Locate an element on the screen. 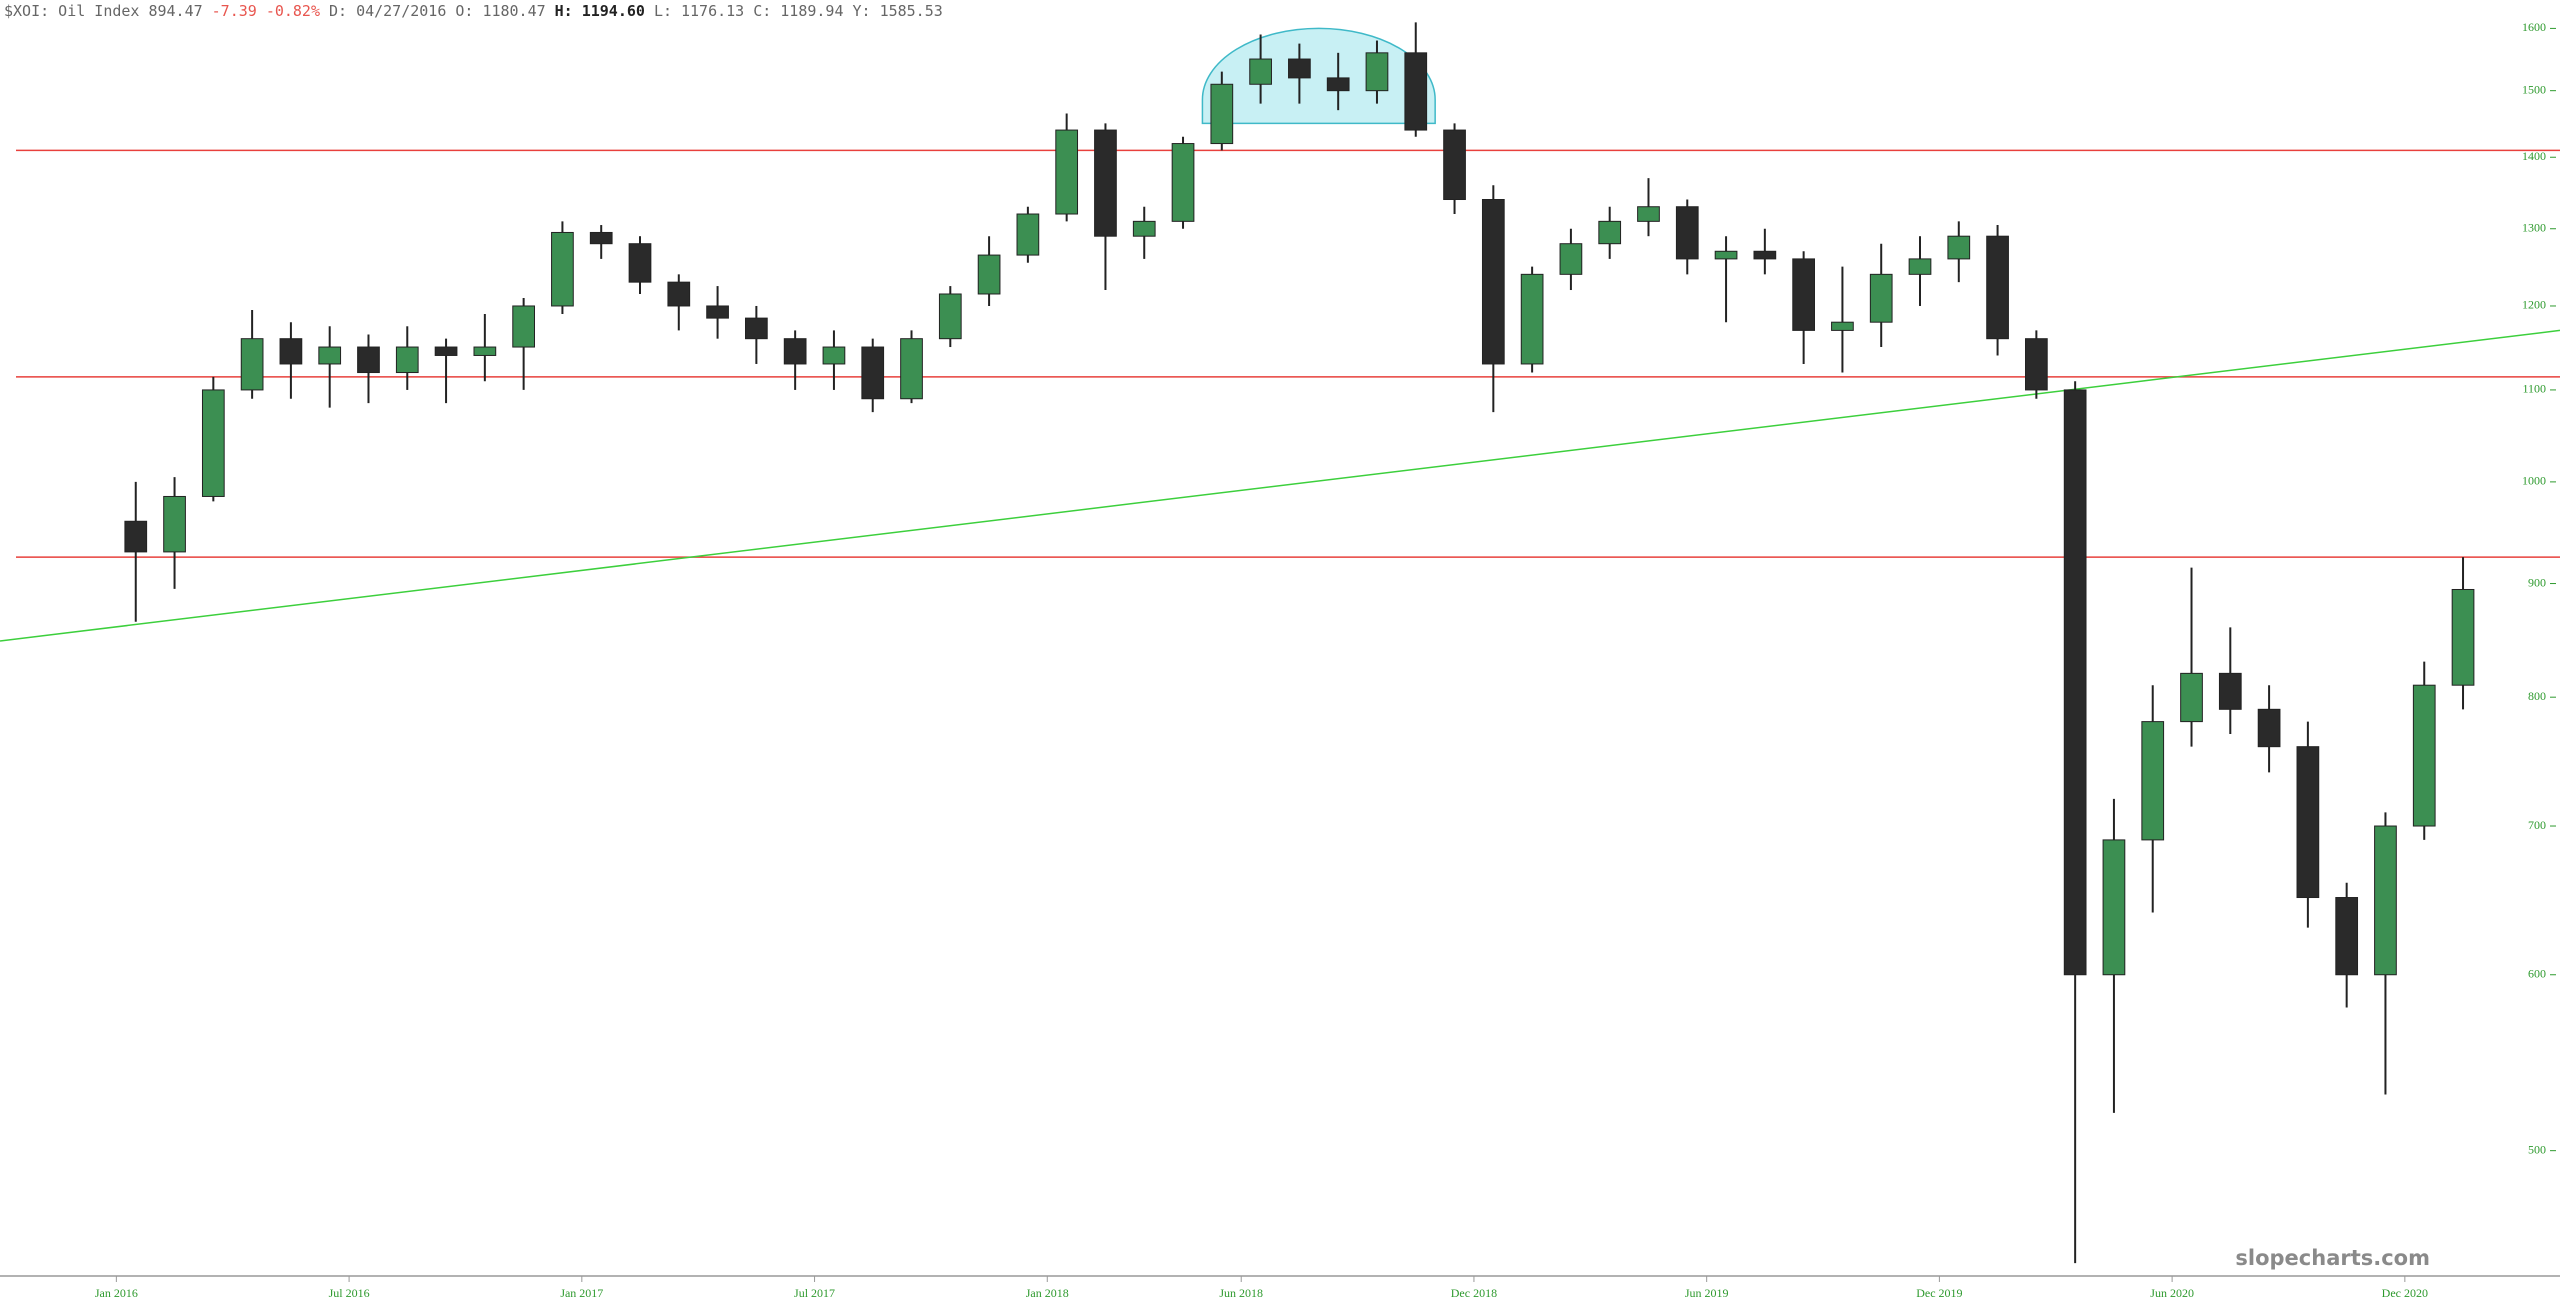 This screenshot has width=2560, height=1315. x-tick-label: Jan 2016 is located at coordinates (116, 1293).